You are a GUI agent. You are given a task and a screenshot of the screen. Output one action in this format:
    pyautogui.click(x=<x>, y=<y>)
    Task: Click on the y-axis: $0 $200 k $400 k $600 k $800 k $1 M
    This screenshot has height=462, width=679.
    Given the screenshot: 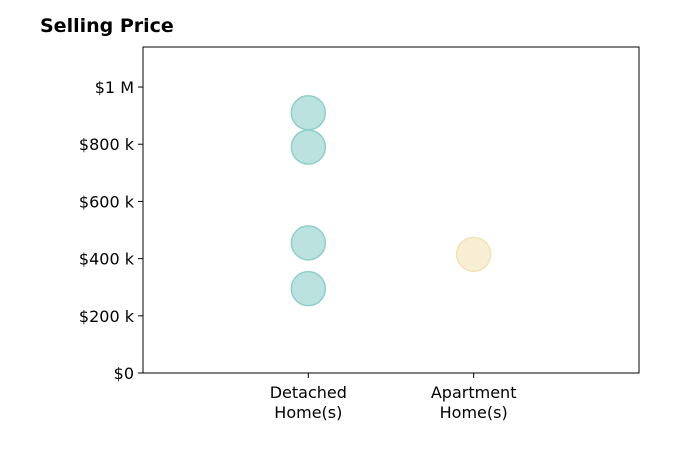 What is the action you would take?
    pyautogui.click(x=111, y=230)
    